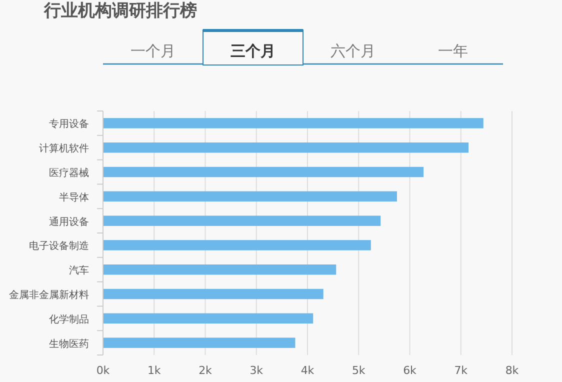  Describe the element at coordinates (153, 51) in the screenshot. I see `text: 一个月` at that location.